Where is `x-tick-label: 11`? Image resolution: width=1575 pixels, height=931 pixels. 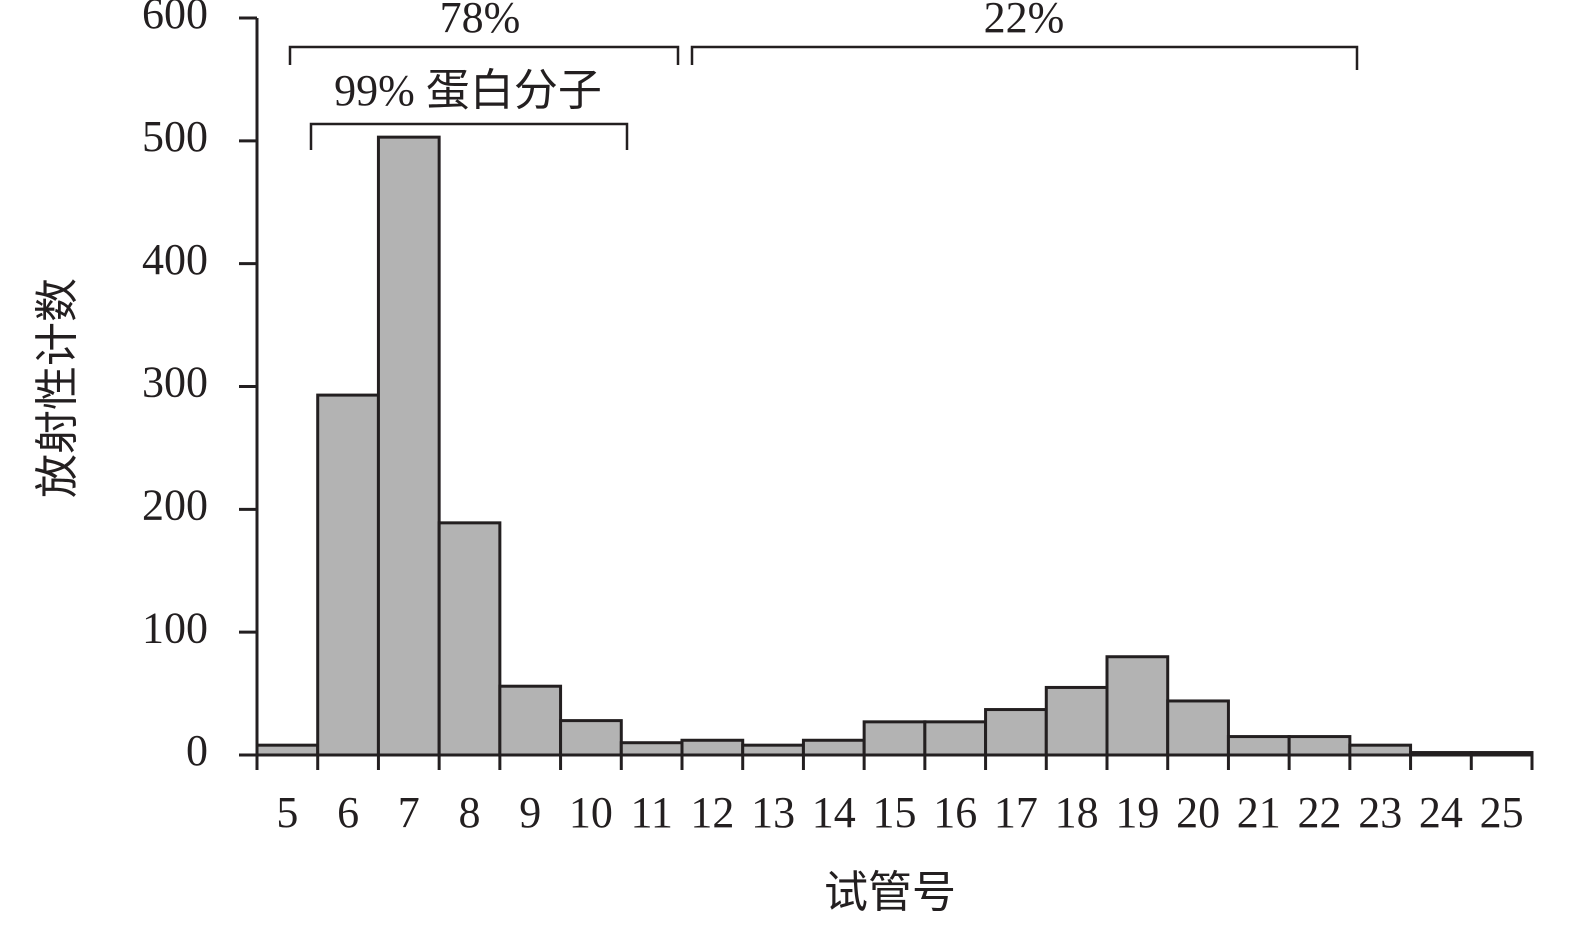
x-tick-label: 11 is located at coordinates (651, 812).